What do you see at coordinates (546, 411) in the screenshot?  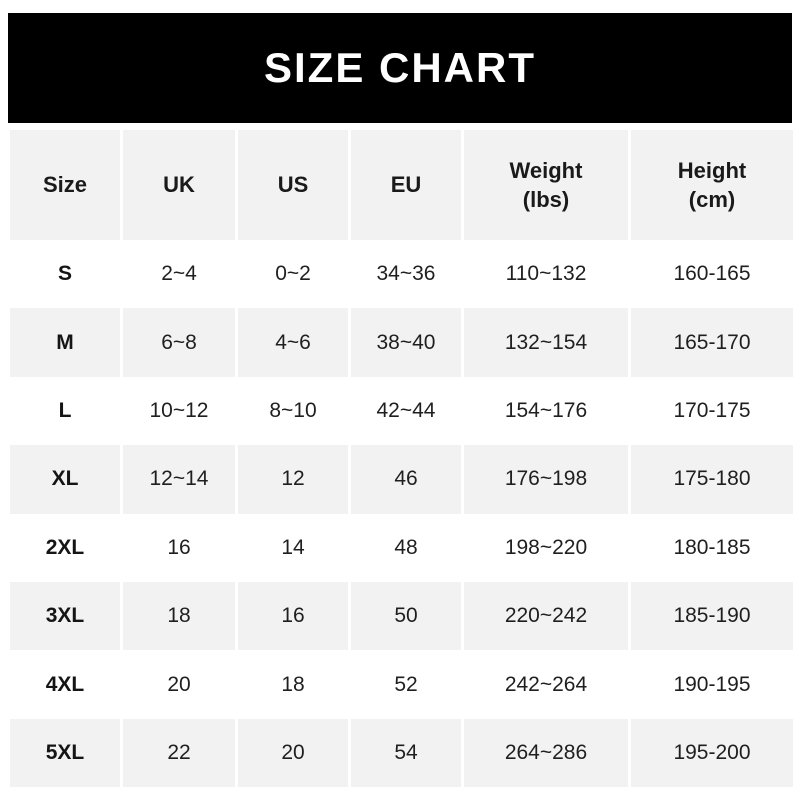 I see `weight-cell: 154~176` at bounding box center [546, 411].